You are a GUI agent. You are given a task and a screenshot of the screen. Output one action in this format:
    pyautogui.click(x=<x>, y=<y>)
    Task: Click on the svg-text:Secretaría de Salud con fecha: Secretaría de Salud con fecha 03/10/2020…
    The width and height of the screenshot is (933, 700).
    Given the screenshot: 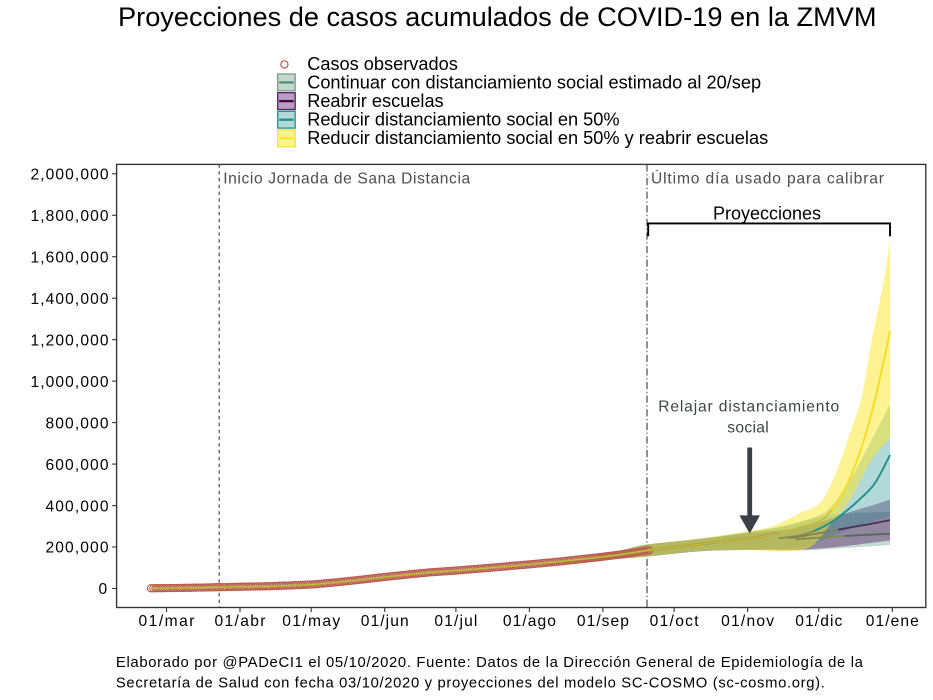 What is the action you would take?
    pyautogui.click(x=470, y=684)
    